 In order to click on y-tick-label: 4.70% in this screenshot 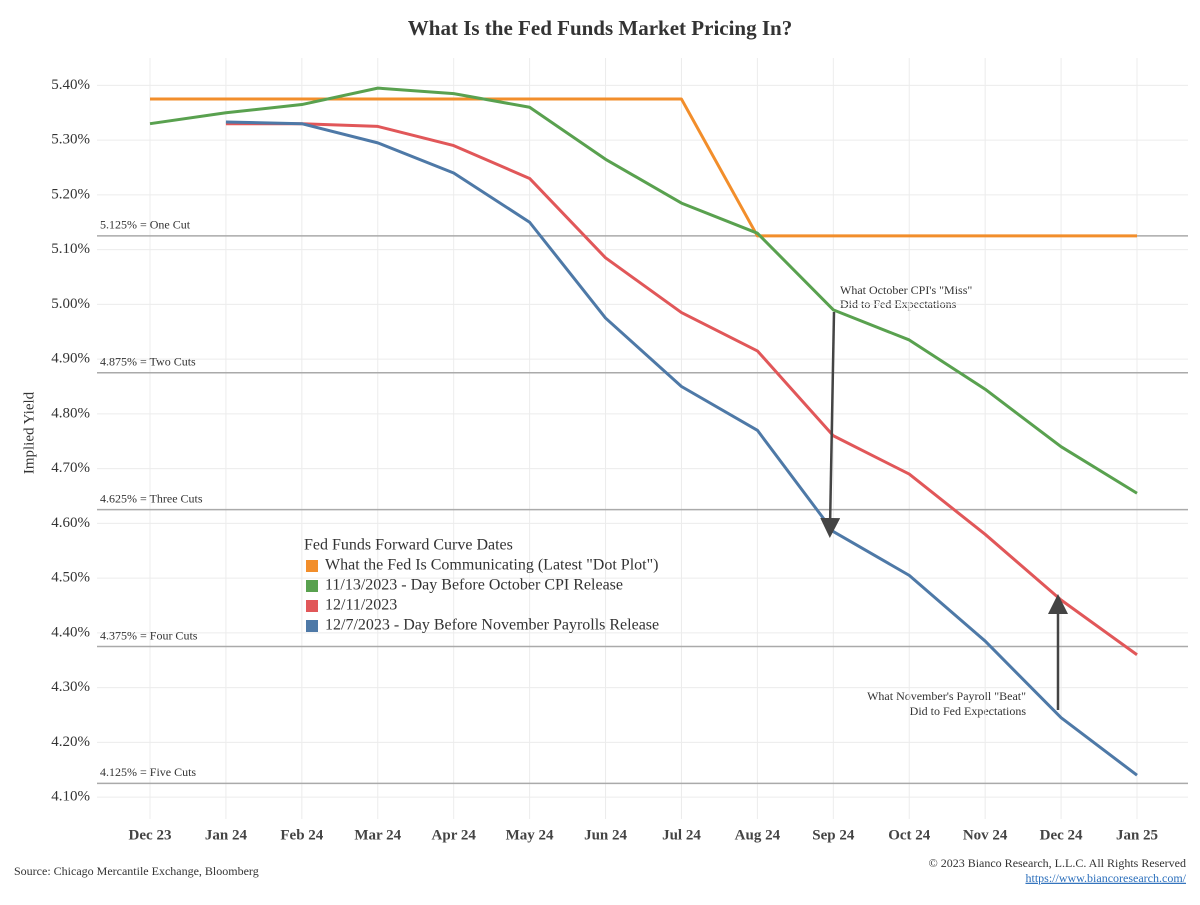, I will do `click(70, 468)`.